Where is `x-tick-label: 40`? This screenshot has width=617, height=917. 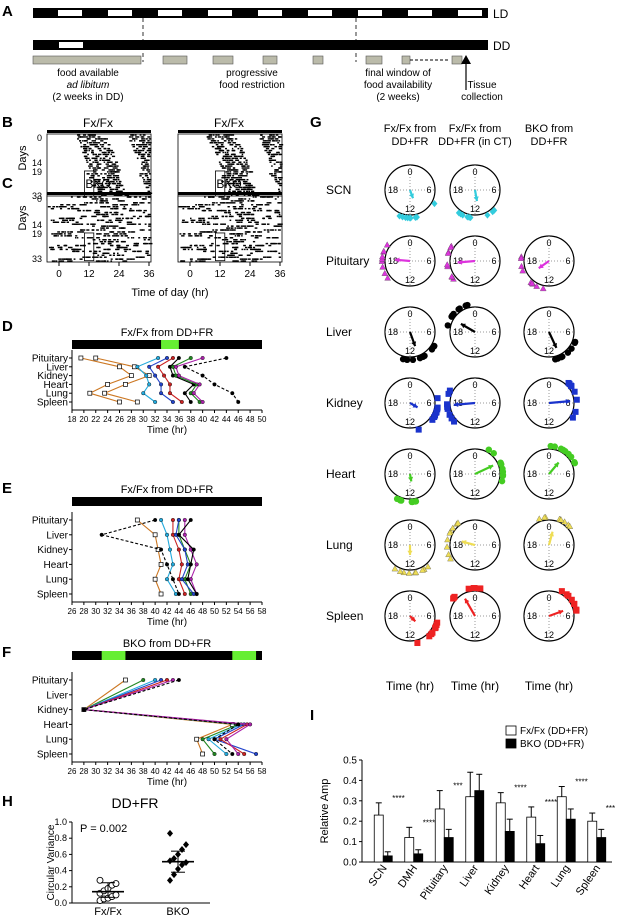
x-tick-label: 40 is located at coordinates (155, 771).